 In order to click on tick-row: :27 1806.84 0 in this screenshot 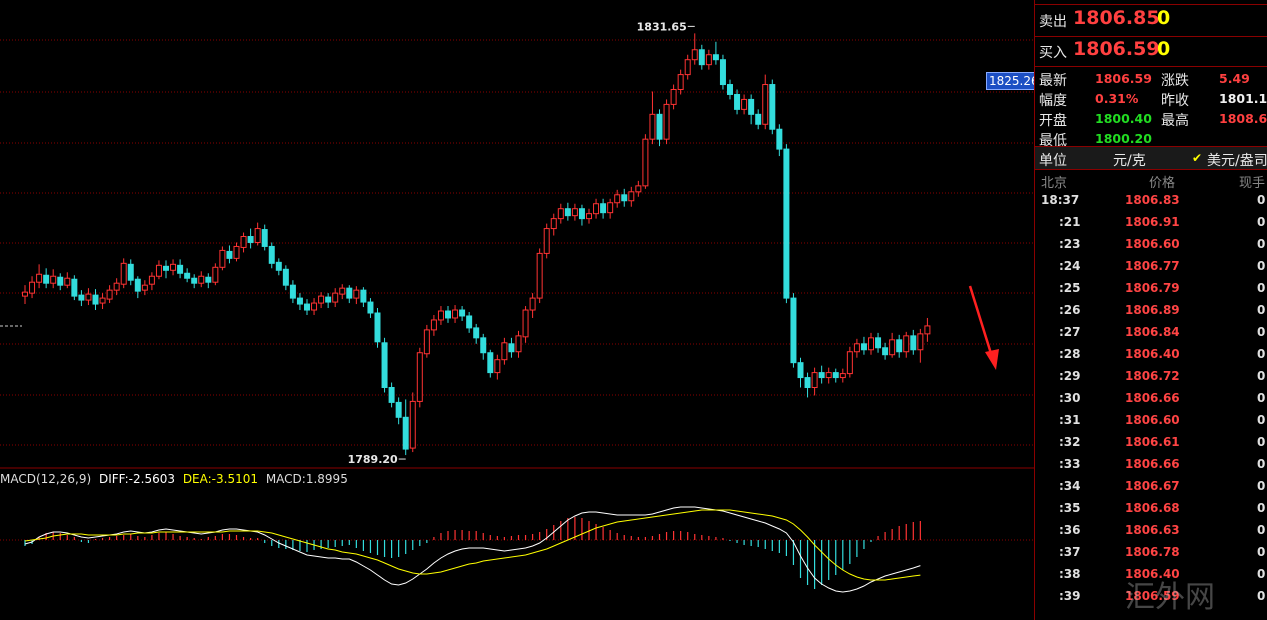, I will do `click(1151, 336)`.